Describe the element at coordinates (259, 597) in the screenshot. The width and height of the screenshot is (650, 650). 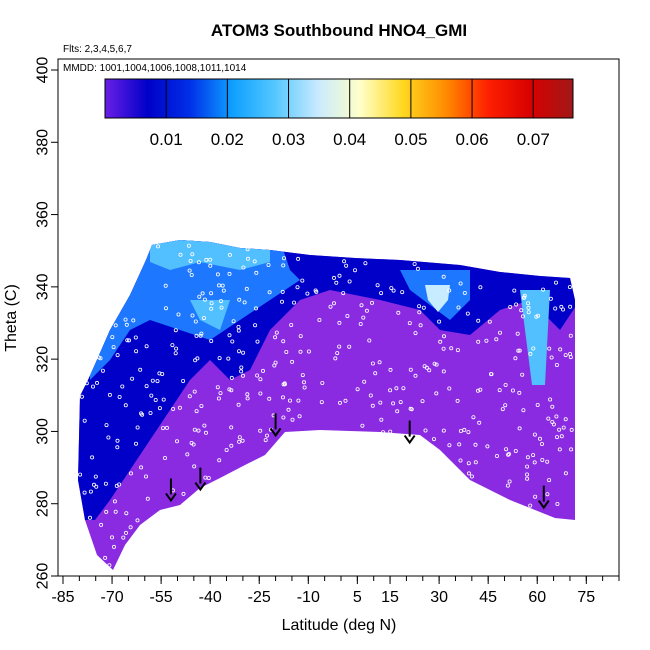
I see `x-tick-label: -25` at that location.